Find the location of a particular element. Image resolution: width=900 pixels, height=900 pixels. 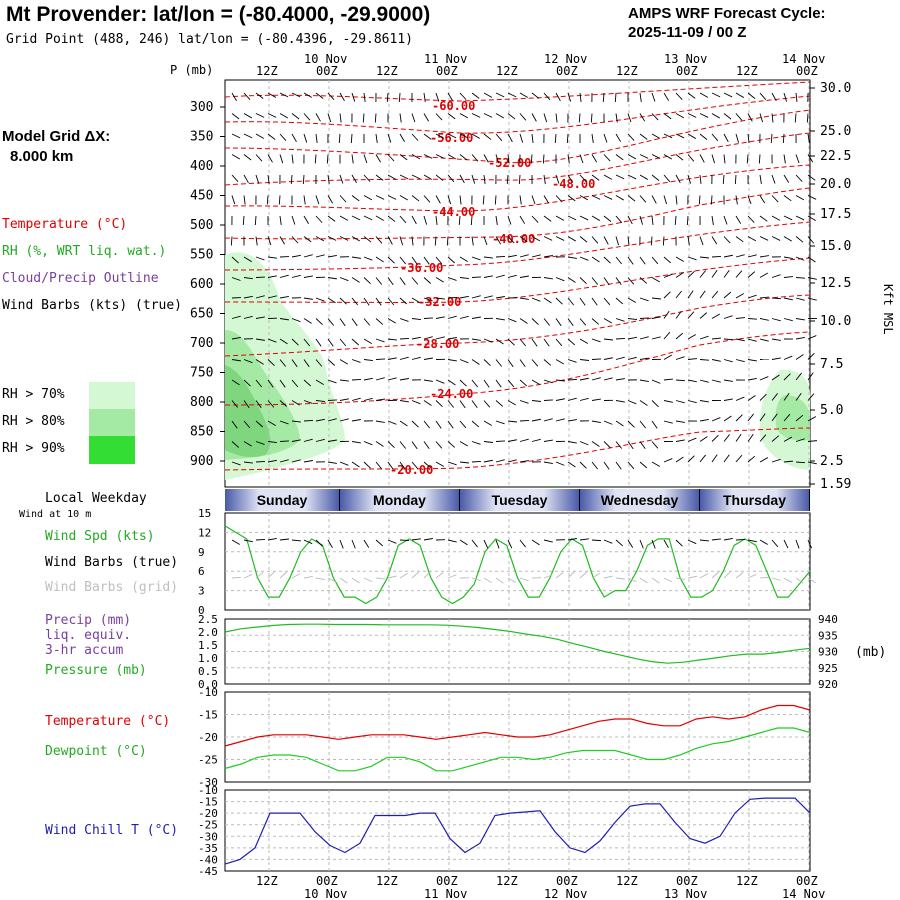

bottom-time-tick-label: 12Z is located at coordinates (267, 881).